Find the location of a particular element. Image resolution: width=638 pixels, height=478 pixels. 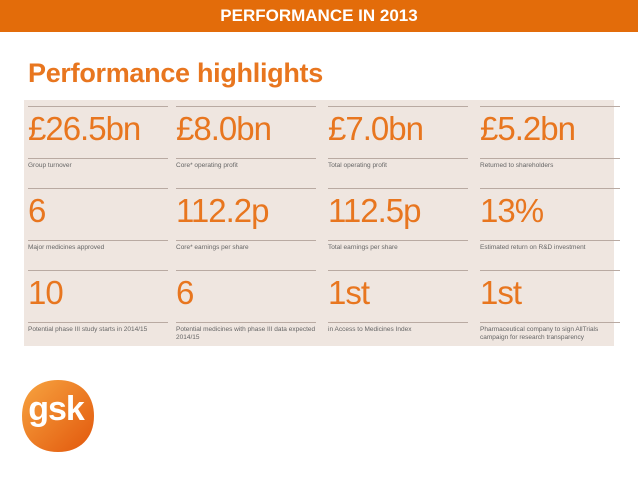

highlight-value: £8.0bn is located at coordinates (224, 128).